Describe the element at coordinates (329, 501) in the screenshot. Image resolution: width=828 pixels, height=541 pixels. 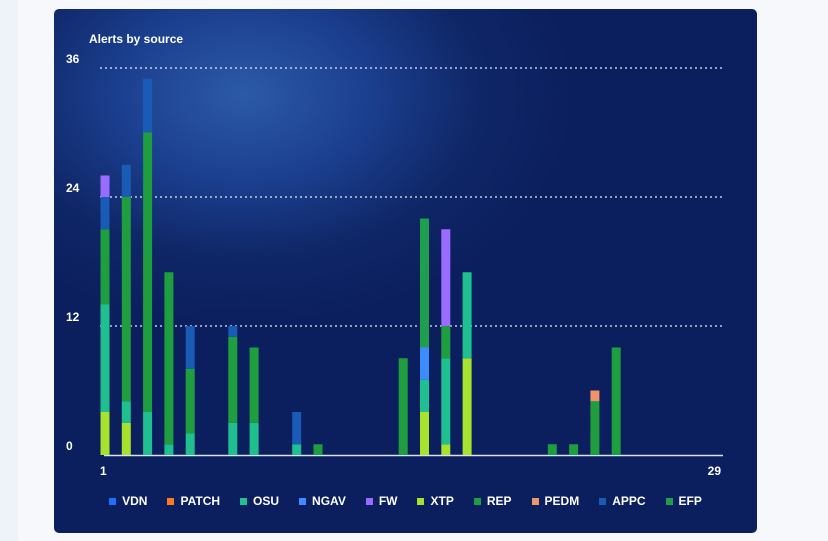
I see `legend-label: NGAV` at that location.